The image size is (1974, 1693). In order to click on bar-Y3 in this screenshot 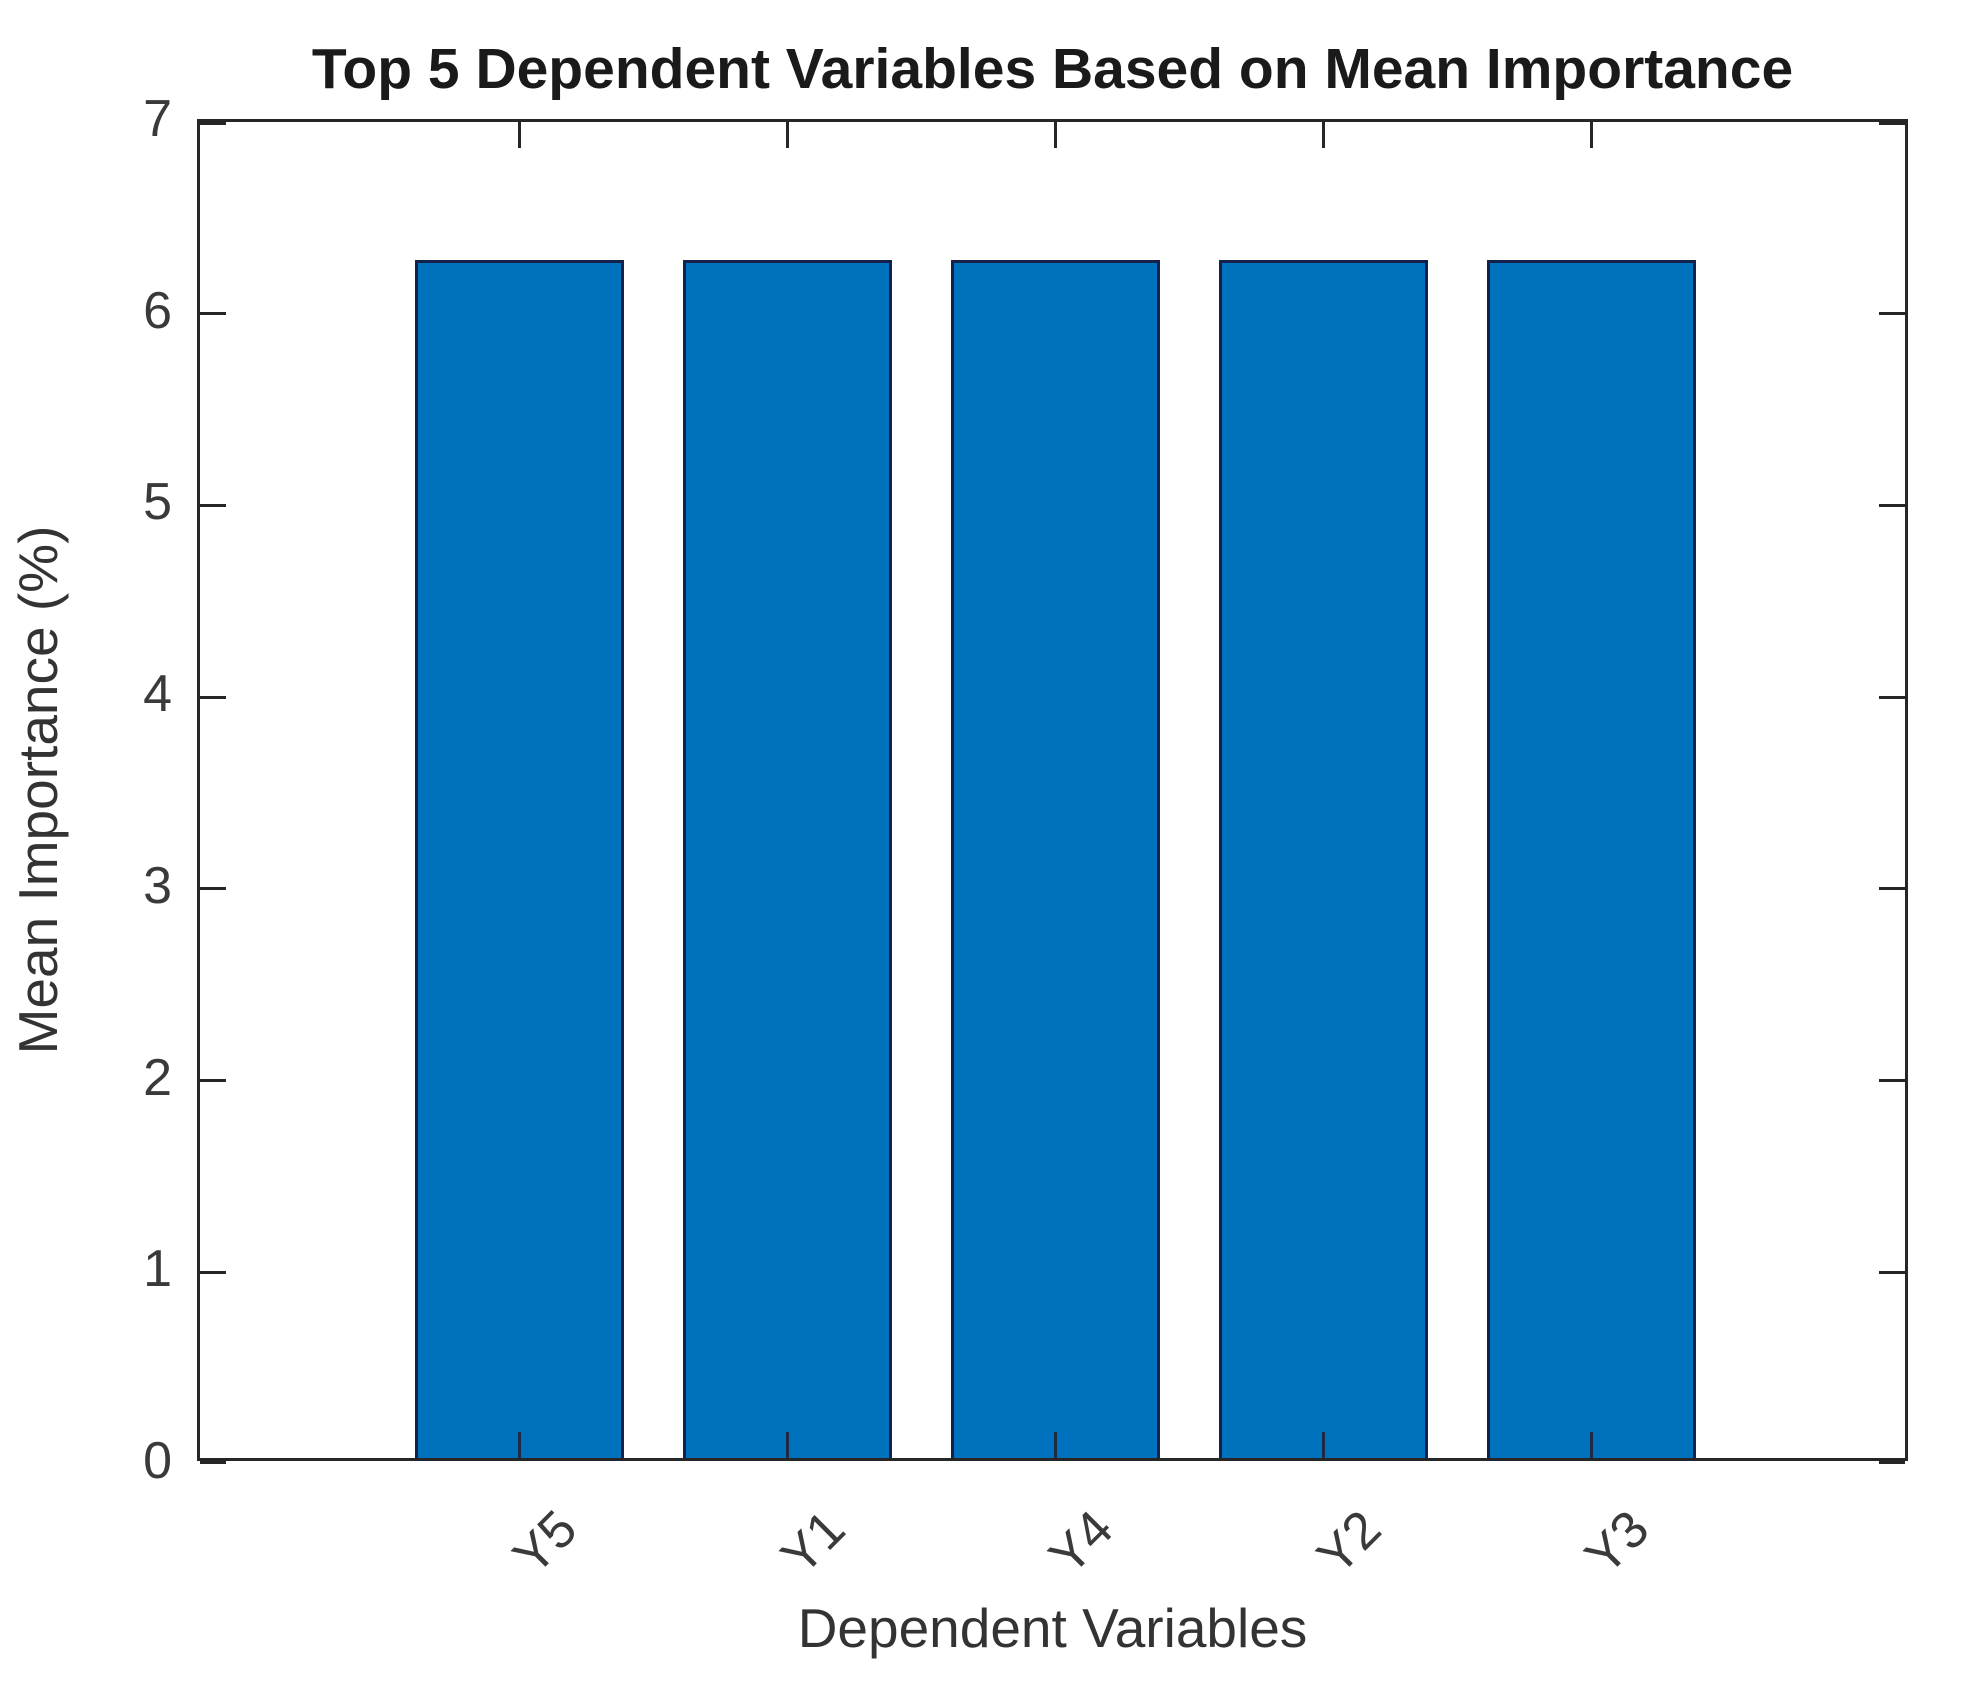, I will do `click(1592, 858)`.